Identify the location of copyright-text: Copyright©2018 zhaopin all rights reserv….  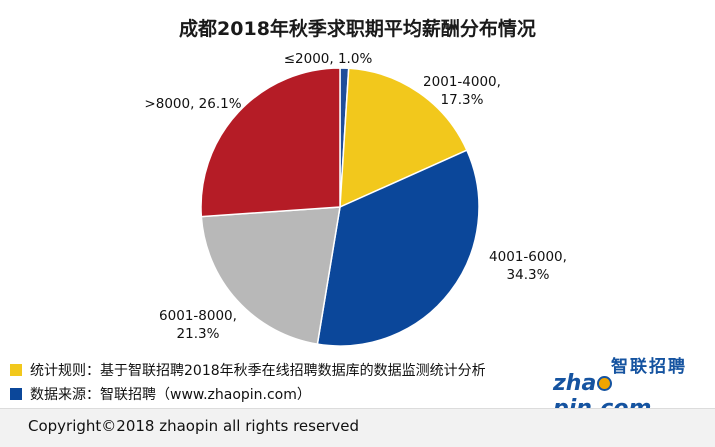
(193, 426).